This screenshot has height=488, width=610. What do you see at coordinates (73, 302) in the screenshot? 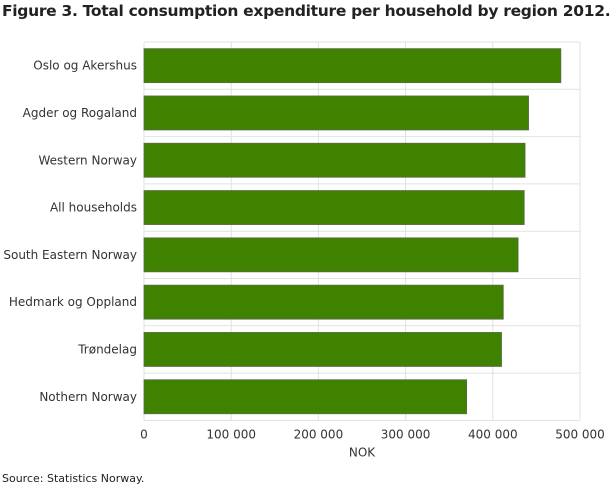
I see `category-label: Hedmark og Oppland` at bounding box center [73, 302].